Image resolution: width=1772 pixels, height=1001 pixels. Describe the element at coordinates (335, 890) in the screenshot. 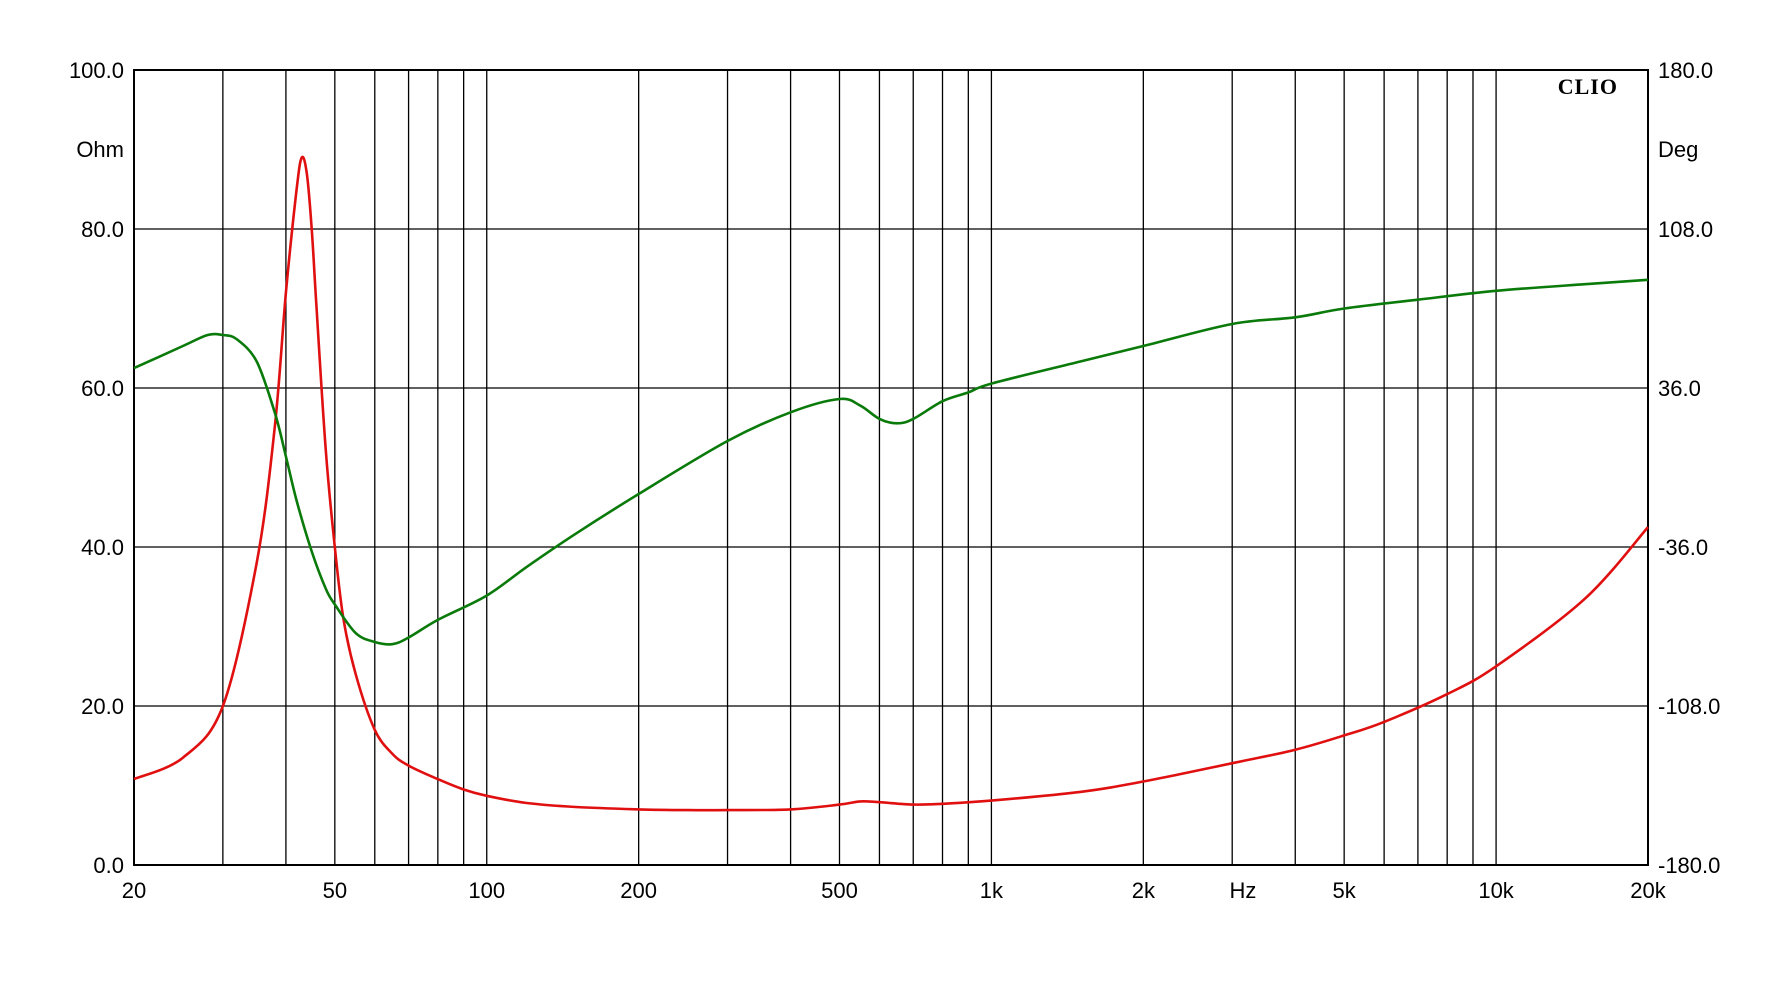

I see `x-tick-label: 50` at that location.